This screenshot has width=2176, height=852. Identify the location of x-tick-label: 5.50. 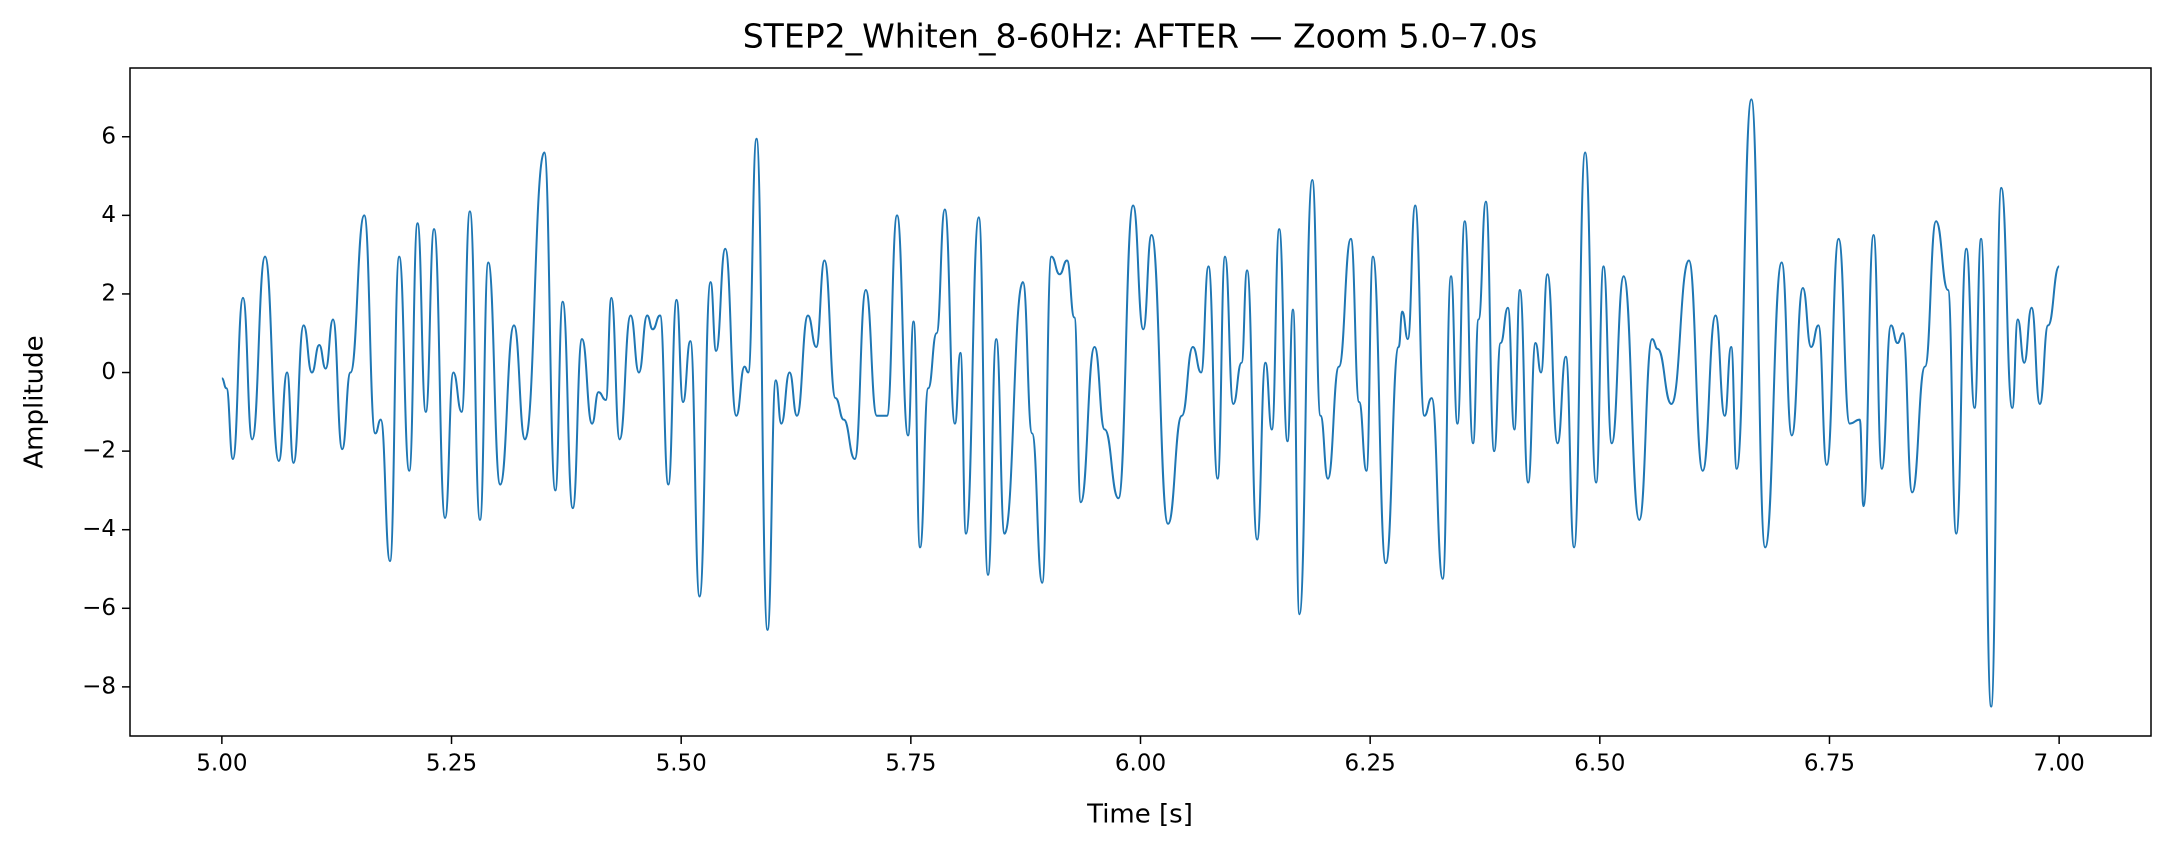
(681, 764).